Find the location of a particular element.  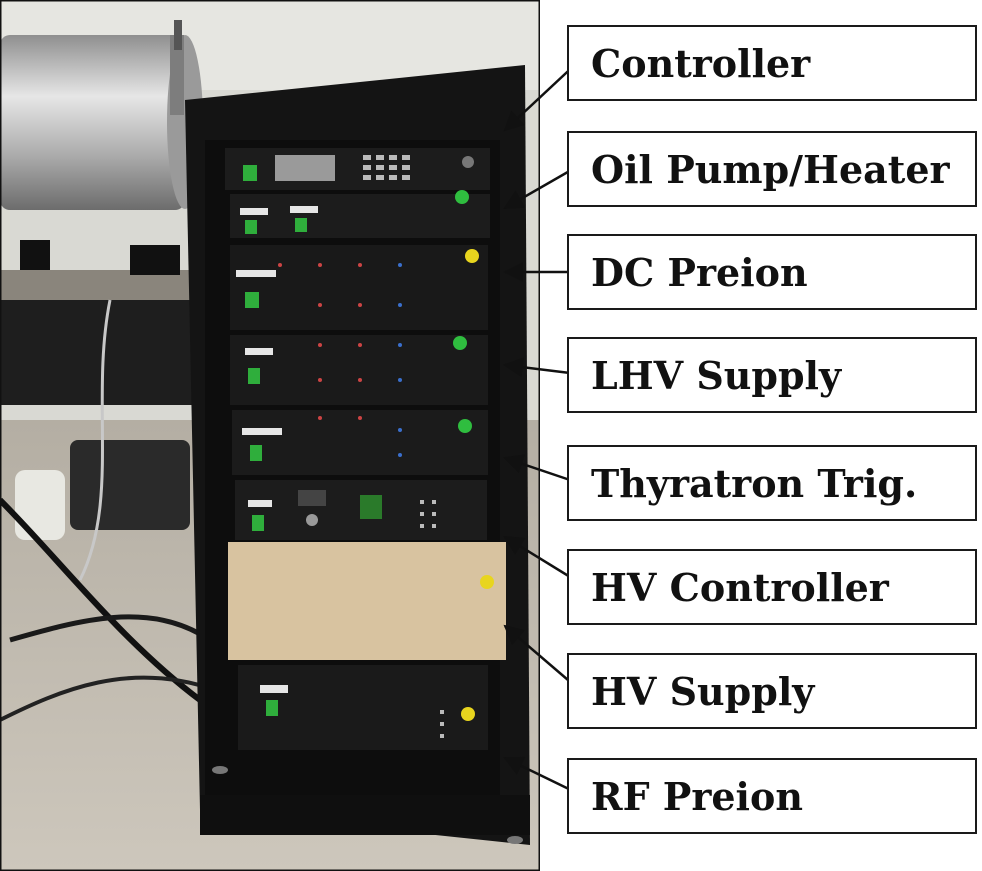

label-lhv-supply: LHV Supply is located at coordinates (772, 375).